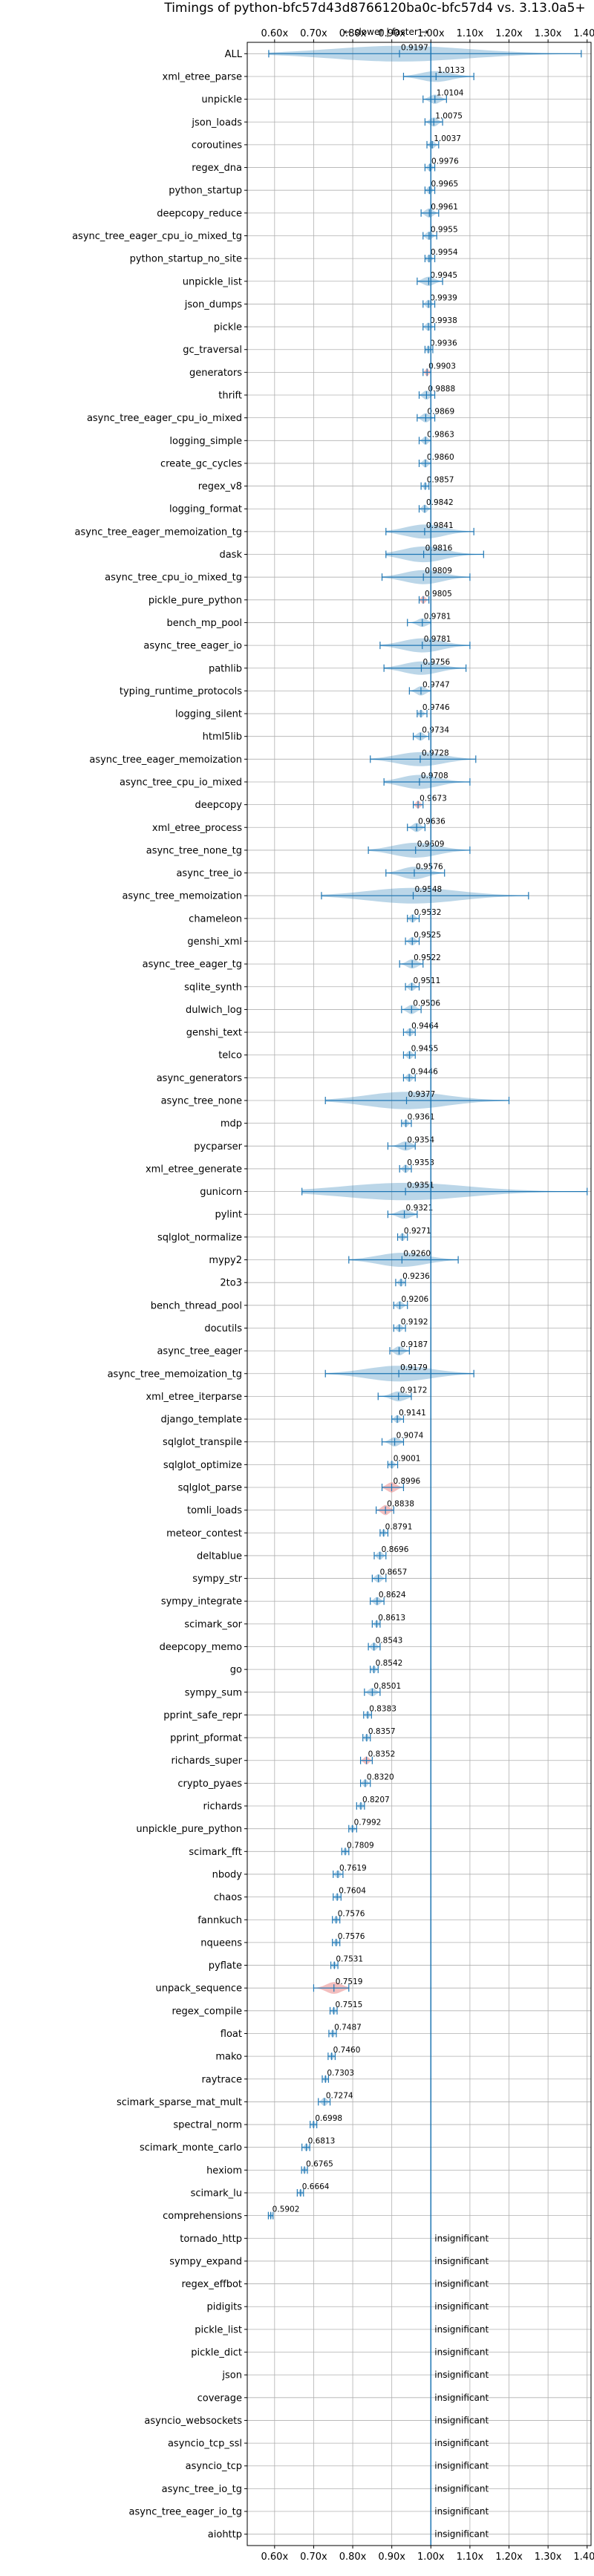 The image size is (594, 2576). Describe the element at coordinates (209, 714) in the screenshot. I see `benchmark-label: logging_silent` at that location.